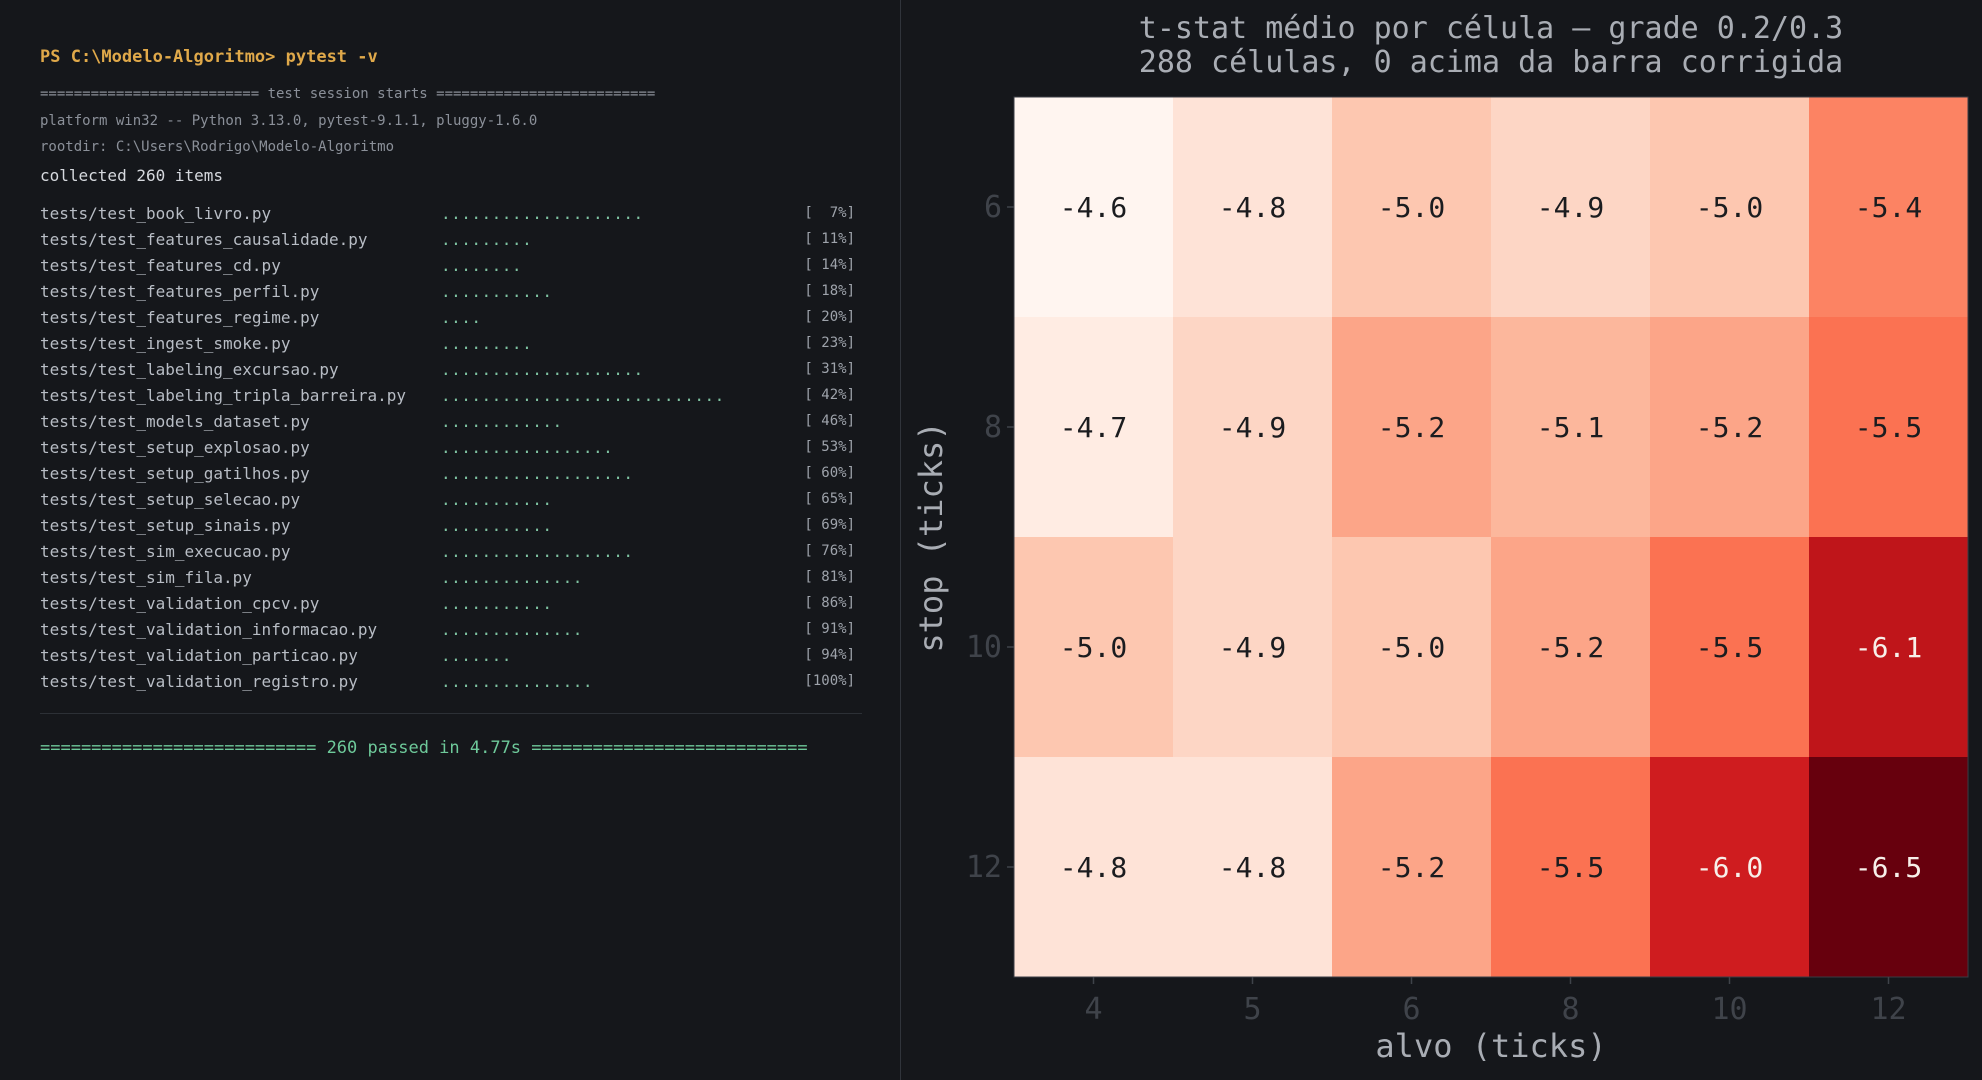  What do you see at coordinates (829, 551) in the screenshot?
I see `test-percent: [ 76%]` at bounding box center [829, 551].